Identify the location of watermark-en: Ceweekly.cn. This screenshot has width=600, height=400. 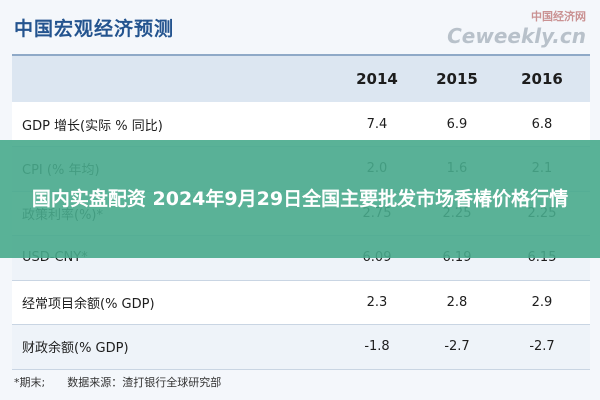
(516, 36).